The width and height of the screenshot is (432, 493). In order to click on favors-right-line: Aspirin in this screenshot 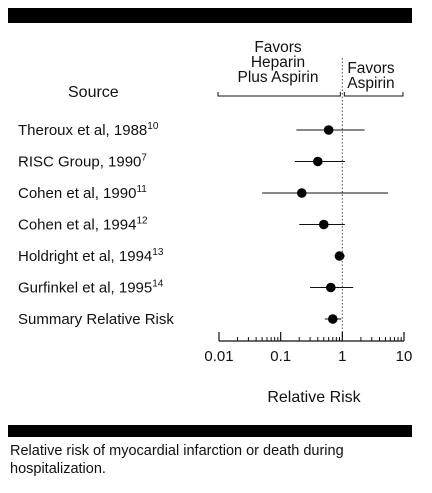, I will do `click(370, 83)`.